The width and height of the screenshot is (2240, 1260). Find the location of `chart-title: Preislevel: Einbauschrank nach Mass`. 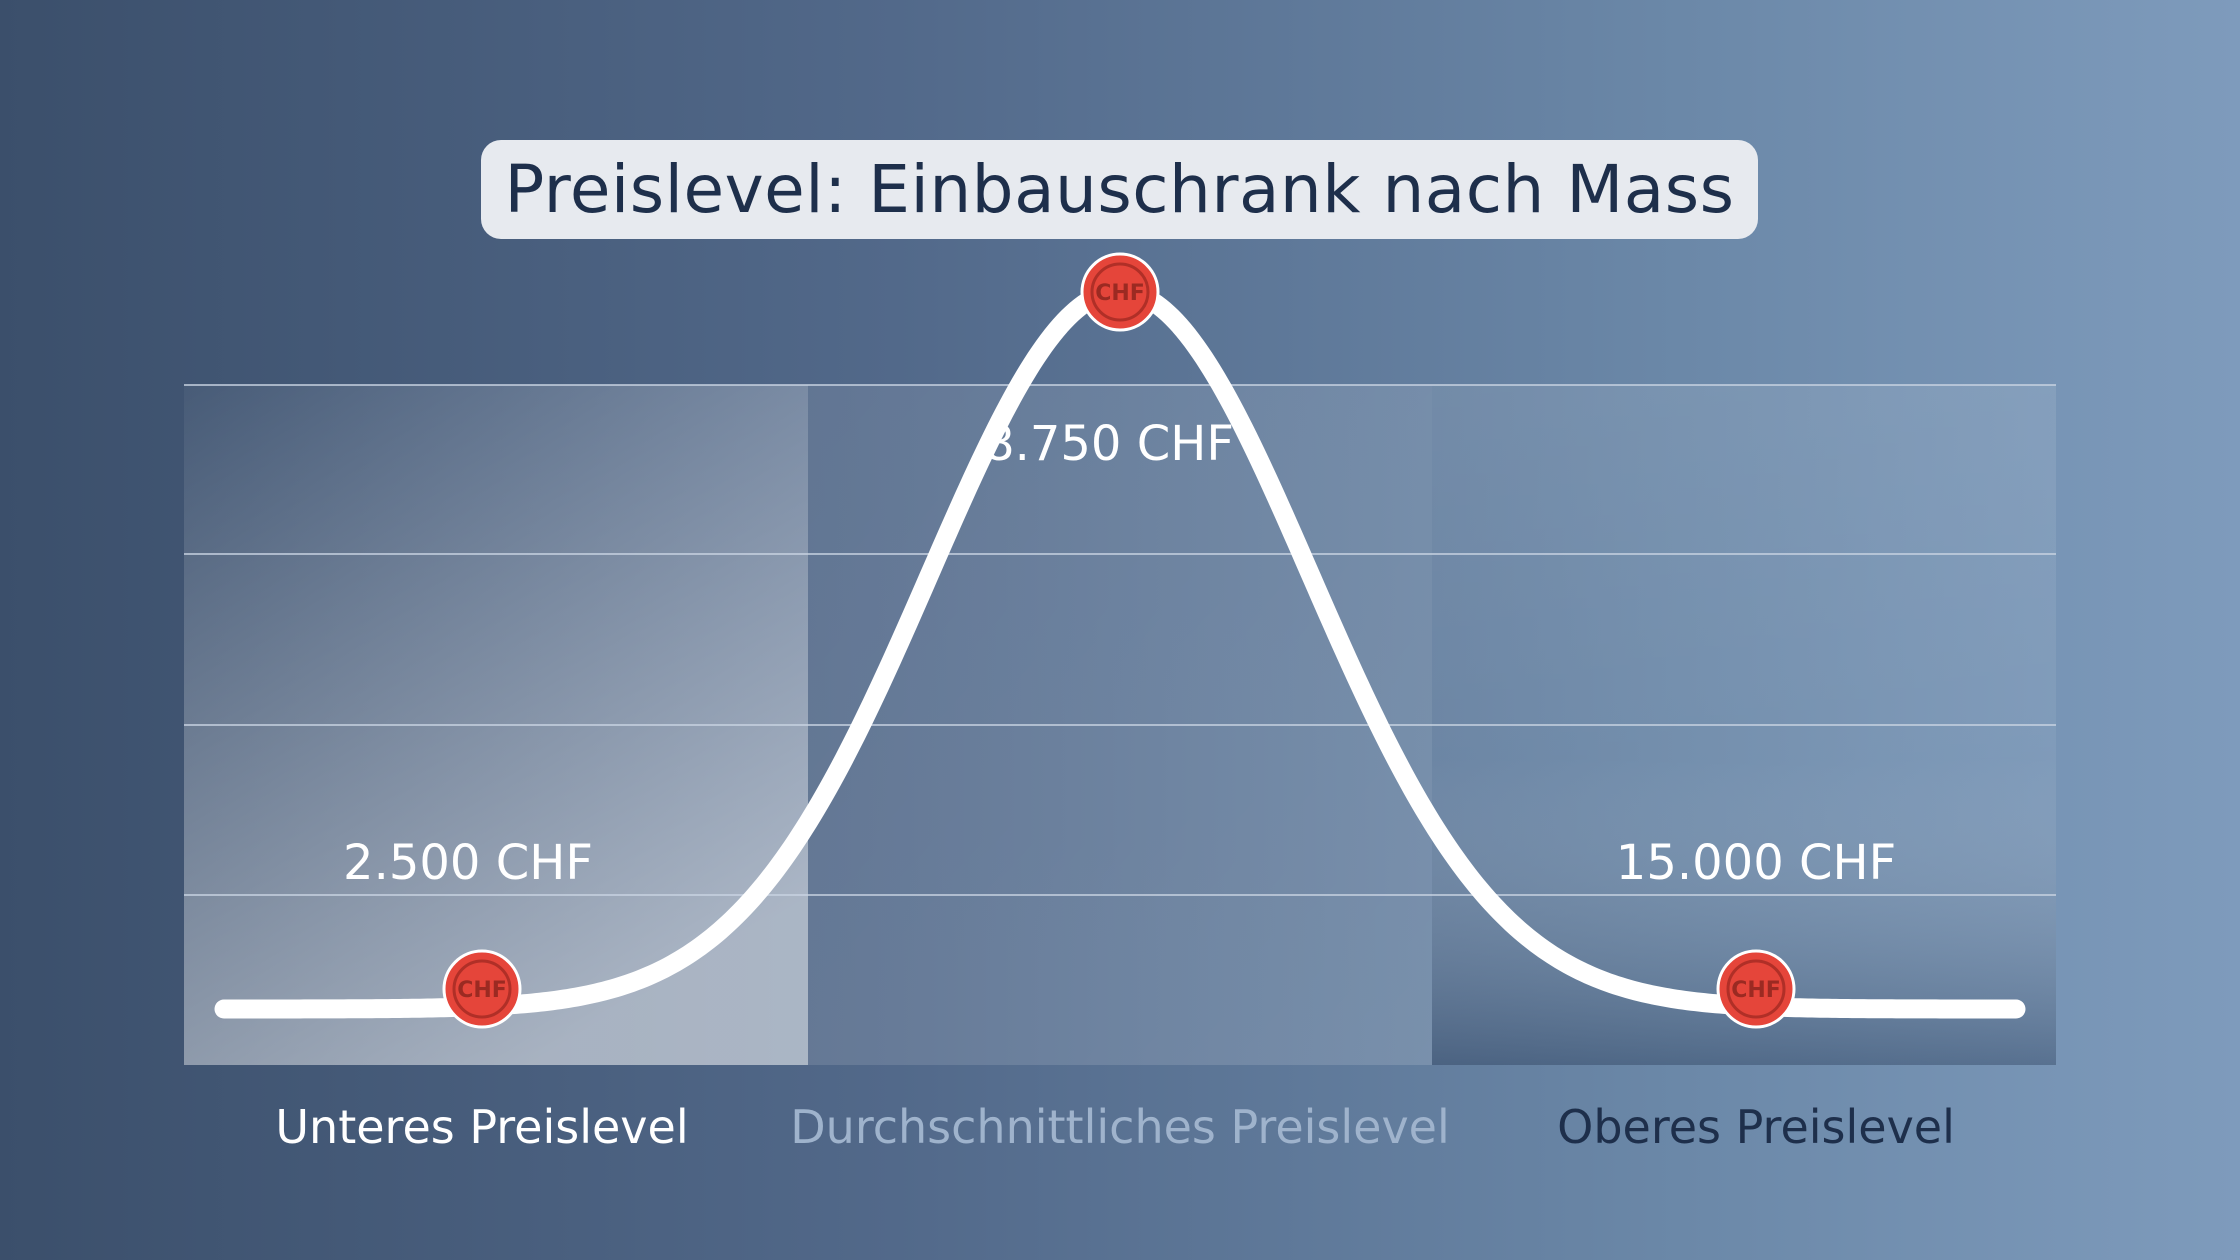

chart-title: Preislevel: Einbauschrank nach Mass is located at coordinates (1119, 189).